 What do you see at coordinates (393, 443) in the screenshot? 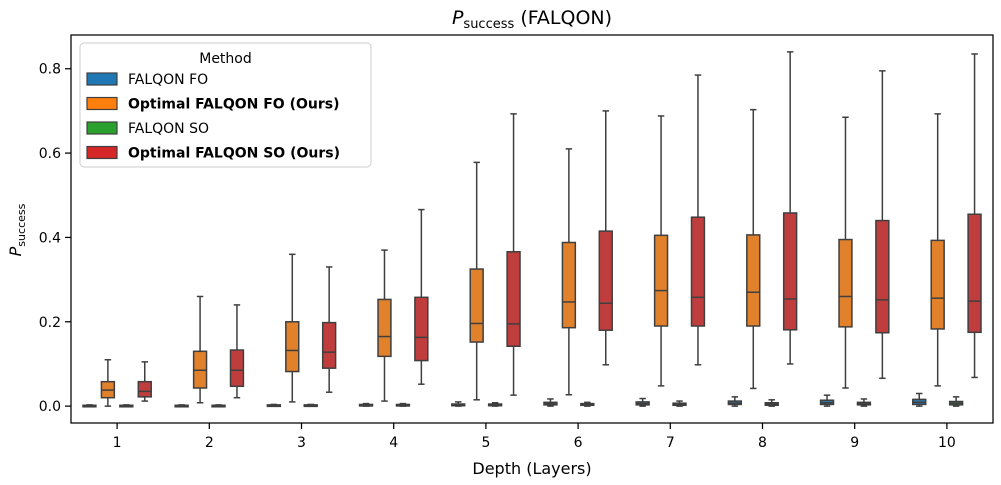
I see `x-tick-label: 4` at bounding box center [393, 443].